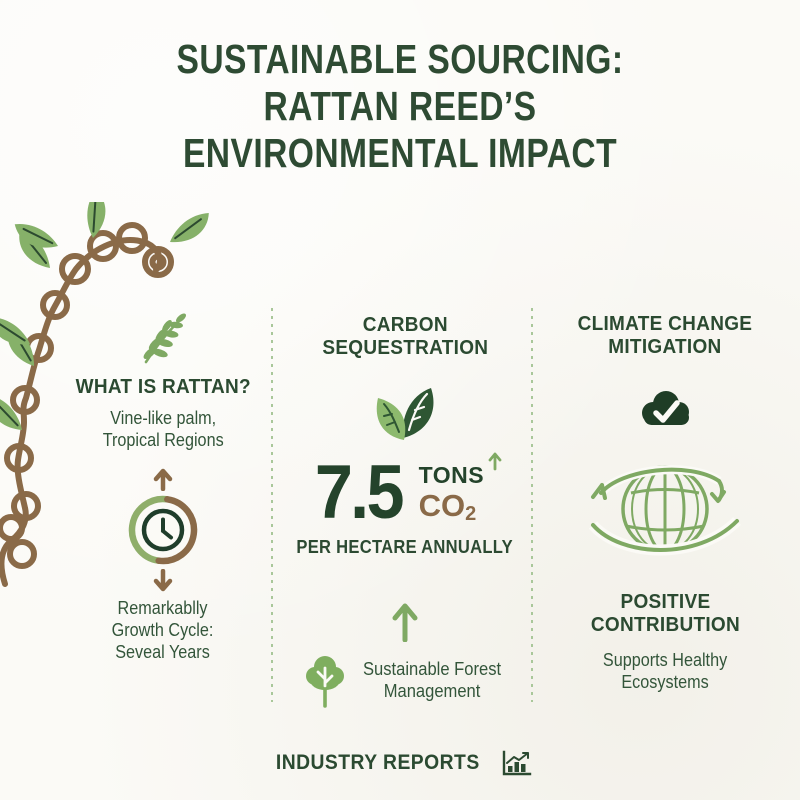 This screenshot has width=800, height=800. I want to click on climate-header-line-2: MITIGATION, so click(665, 347).